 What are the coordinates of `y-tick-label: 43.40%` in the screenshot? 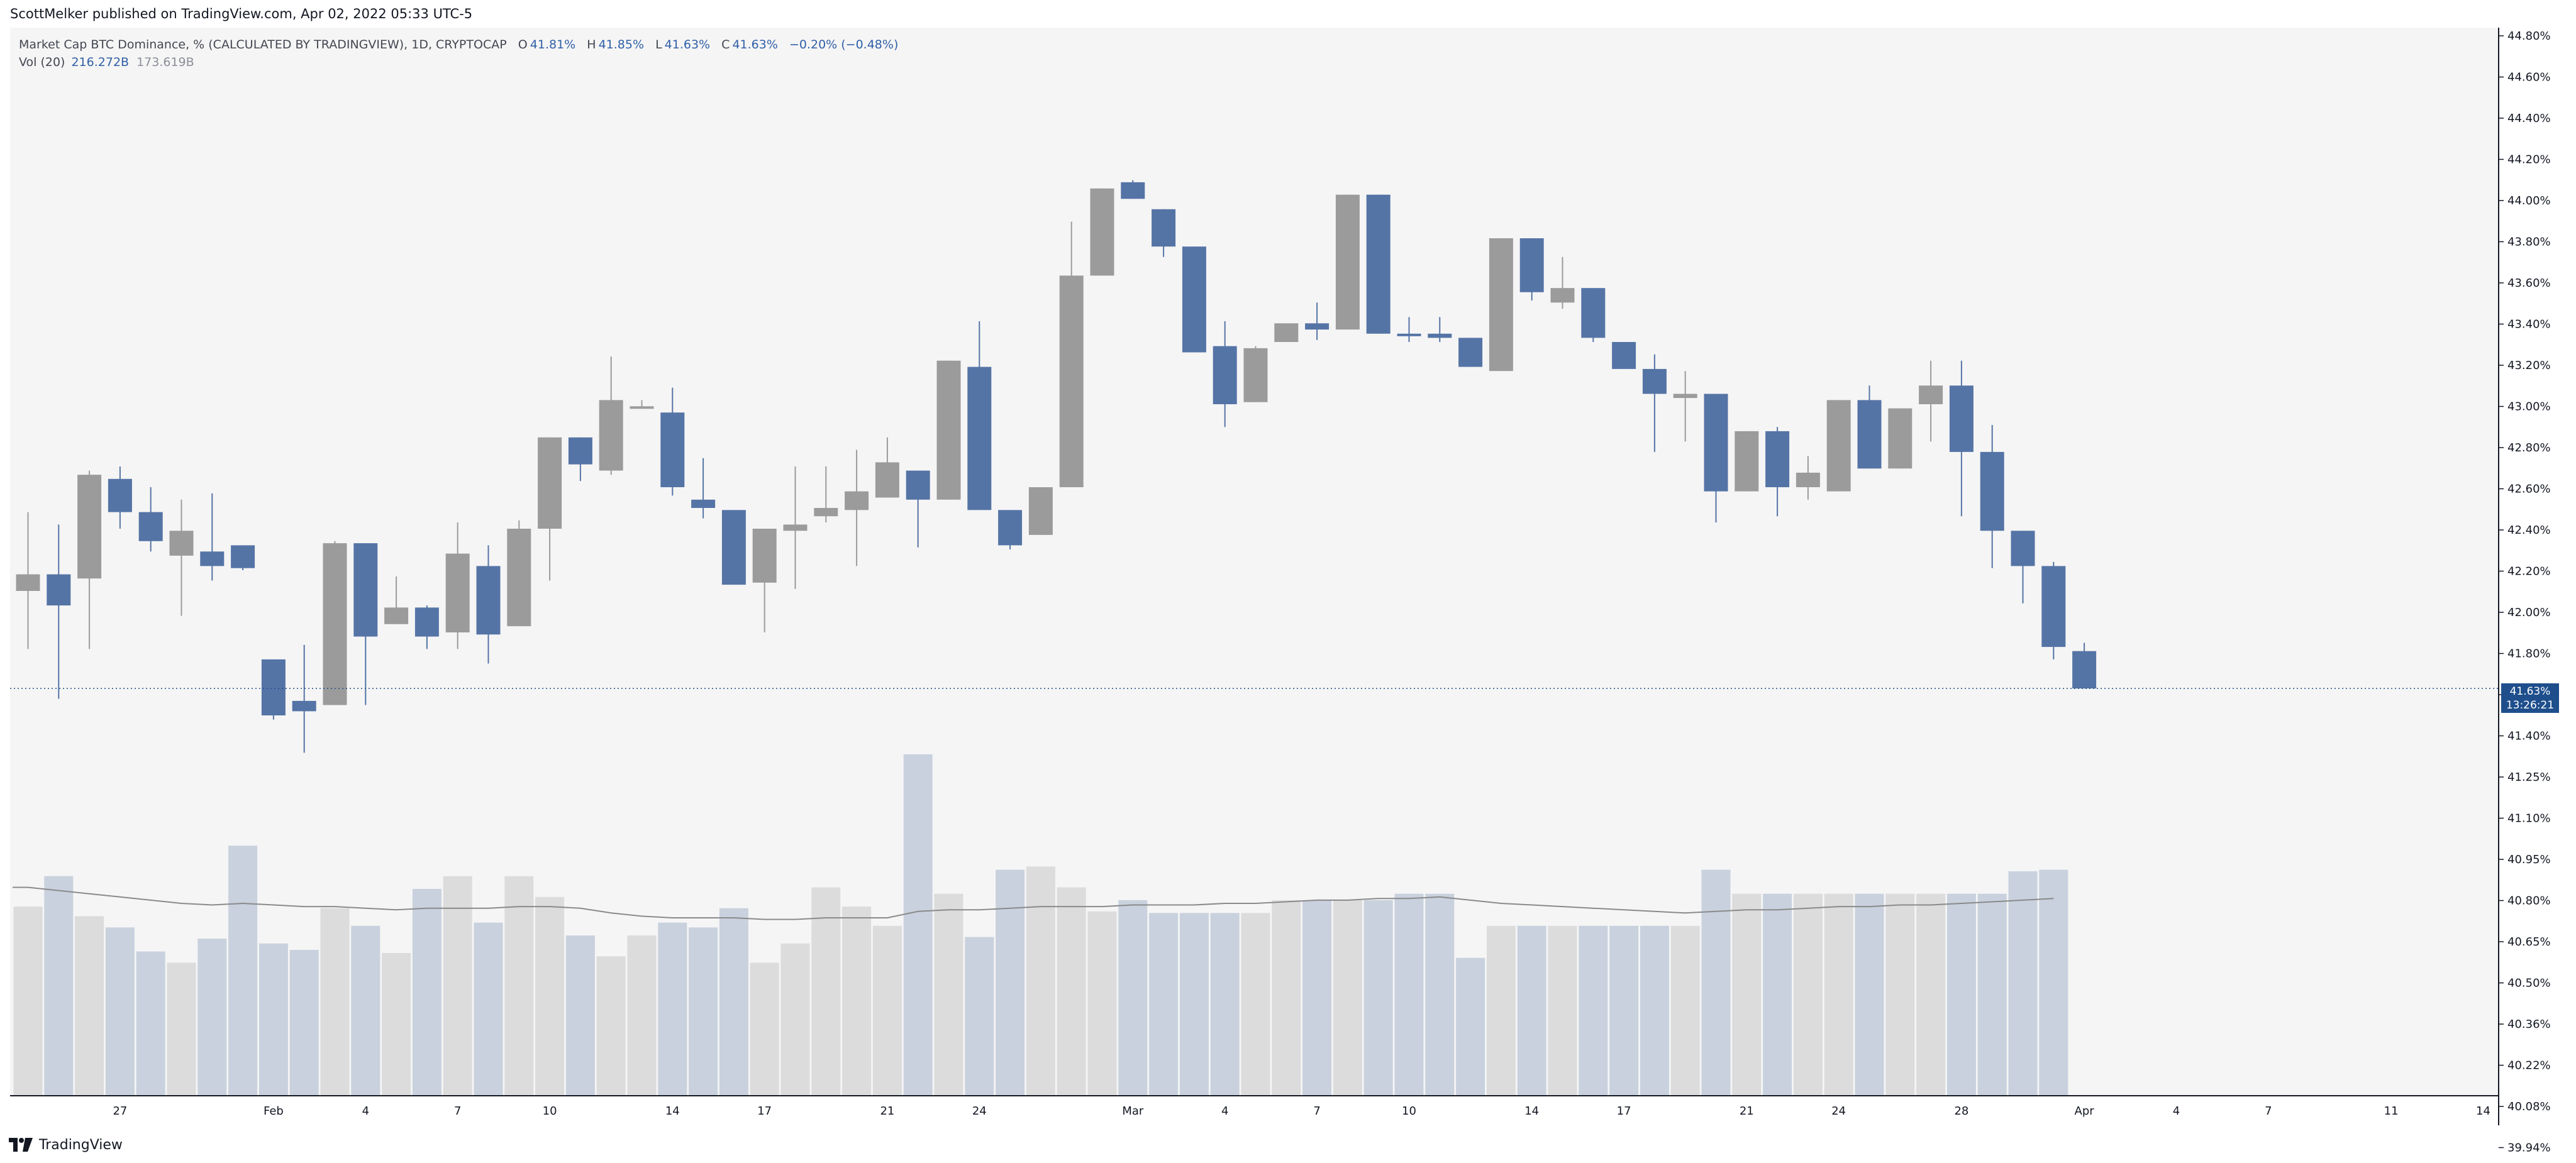 It's located at (2529, 324).